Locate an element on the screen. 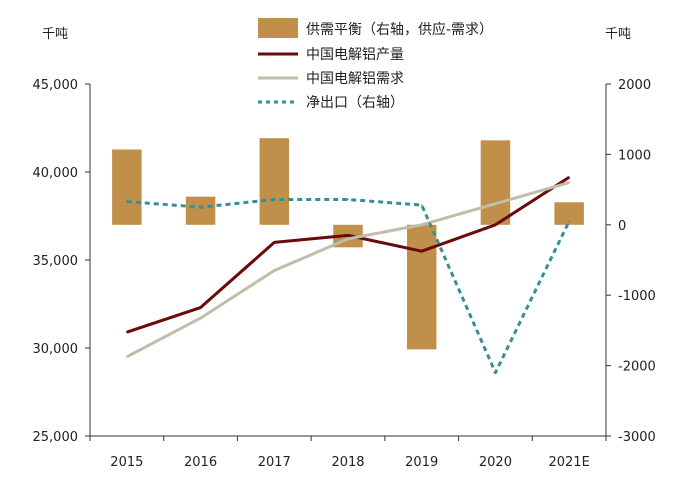 This screenshot has width=679, height=481. x-tick-label: 2017 is located at coordinates (274, 462).